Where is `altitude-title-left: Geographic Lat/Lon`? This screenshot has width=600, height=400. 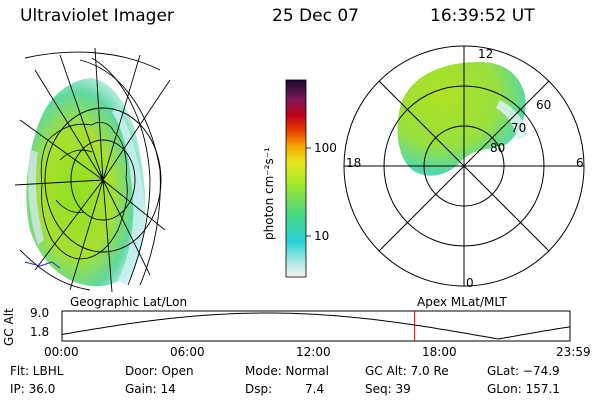 altitude-title-left: Geographic Lat/Lon is located at coordinates (129, 302).